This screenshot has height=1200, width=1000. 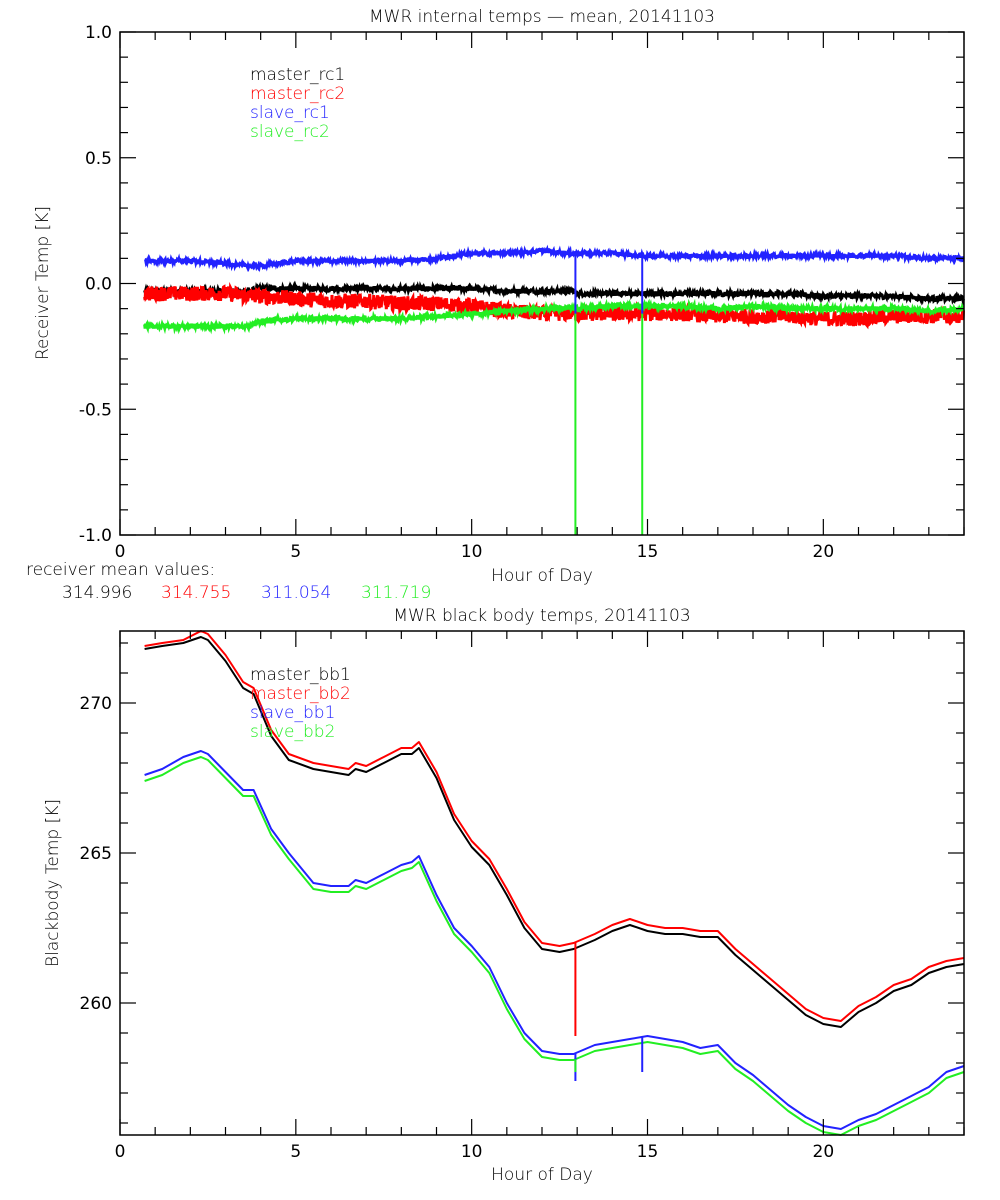 I want to click on legend-entry-slave-bb2: slave_bb2, so click(x=292, y=732).